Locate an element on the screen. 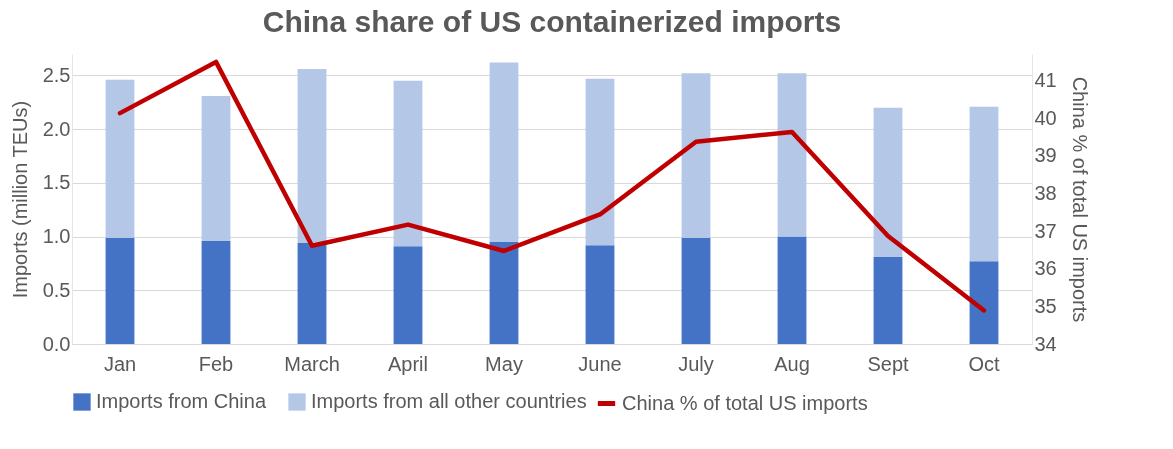  x-tick-label: Oct is located at coordinates (984, 363).